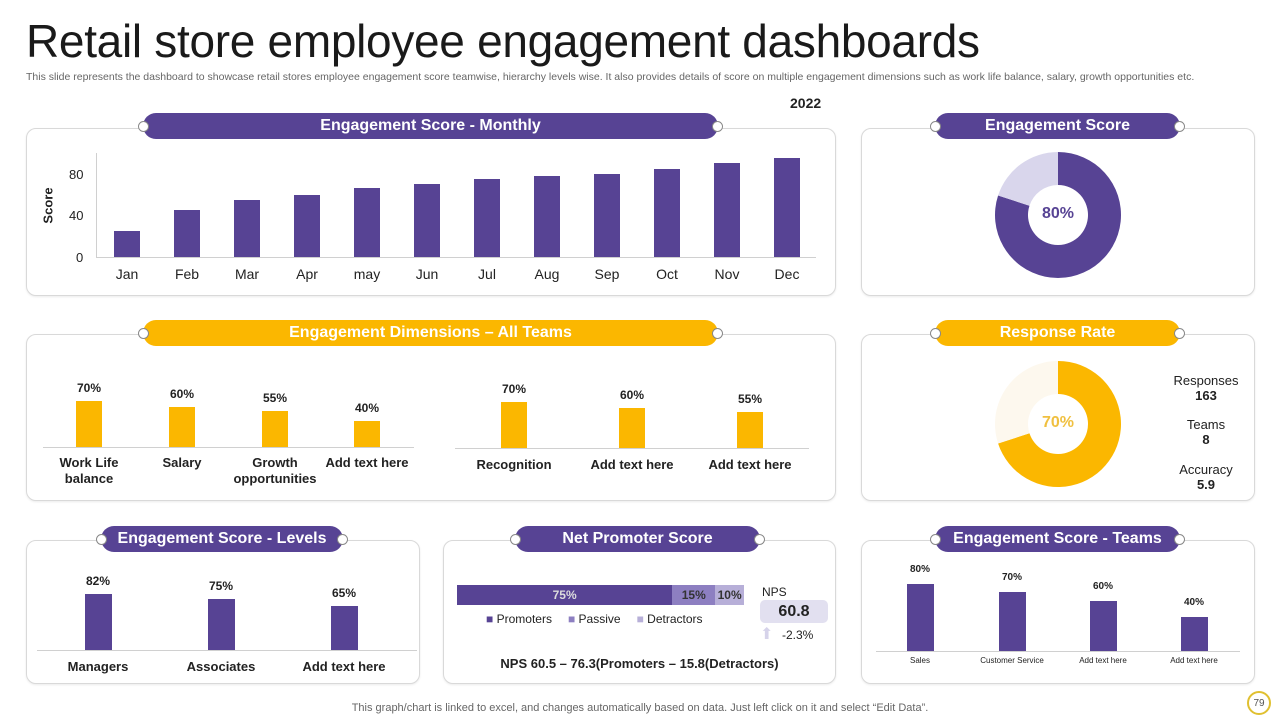  What do you see at coordinates (1206, 380) in the screenshot?
I see `stat-label: Responses` at bounding box center [1206, 380].